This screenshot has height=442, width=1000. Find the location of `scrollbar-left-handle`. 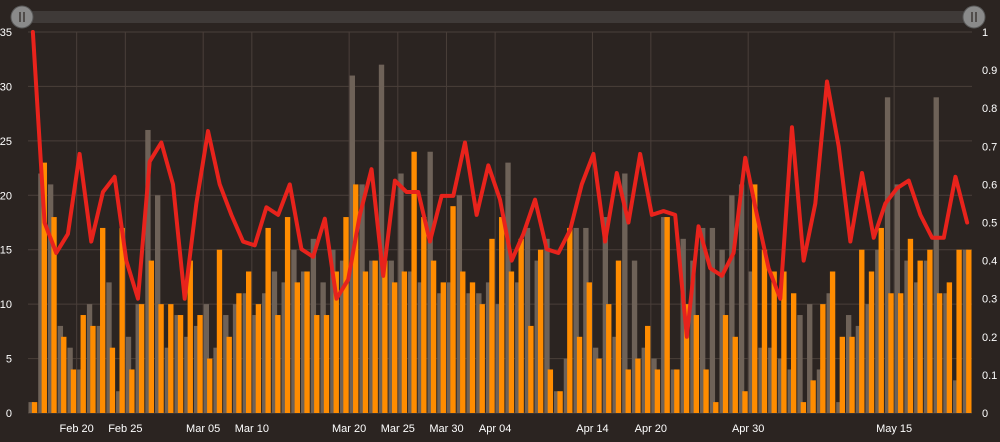

scrollbar-left-handle is located at coordinates (22, 17).